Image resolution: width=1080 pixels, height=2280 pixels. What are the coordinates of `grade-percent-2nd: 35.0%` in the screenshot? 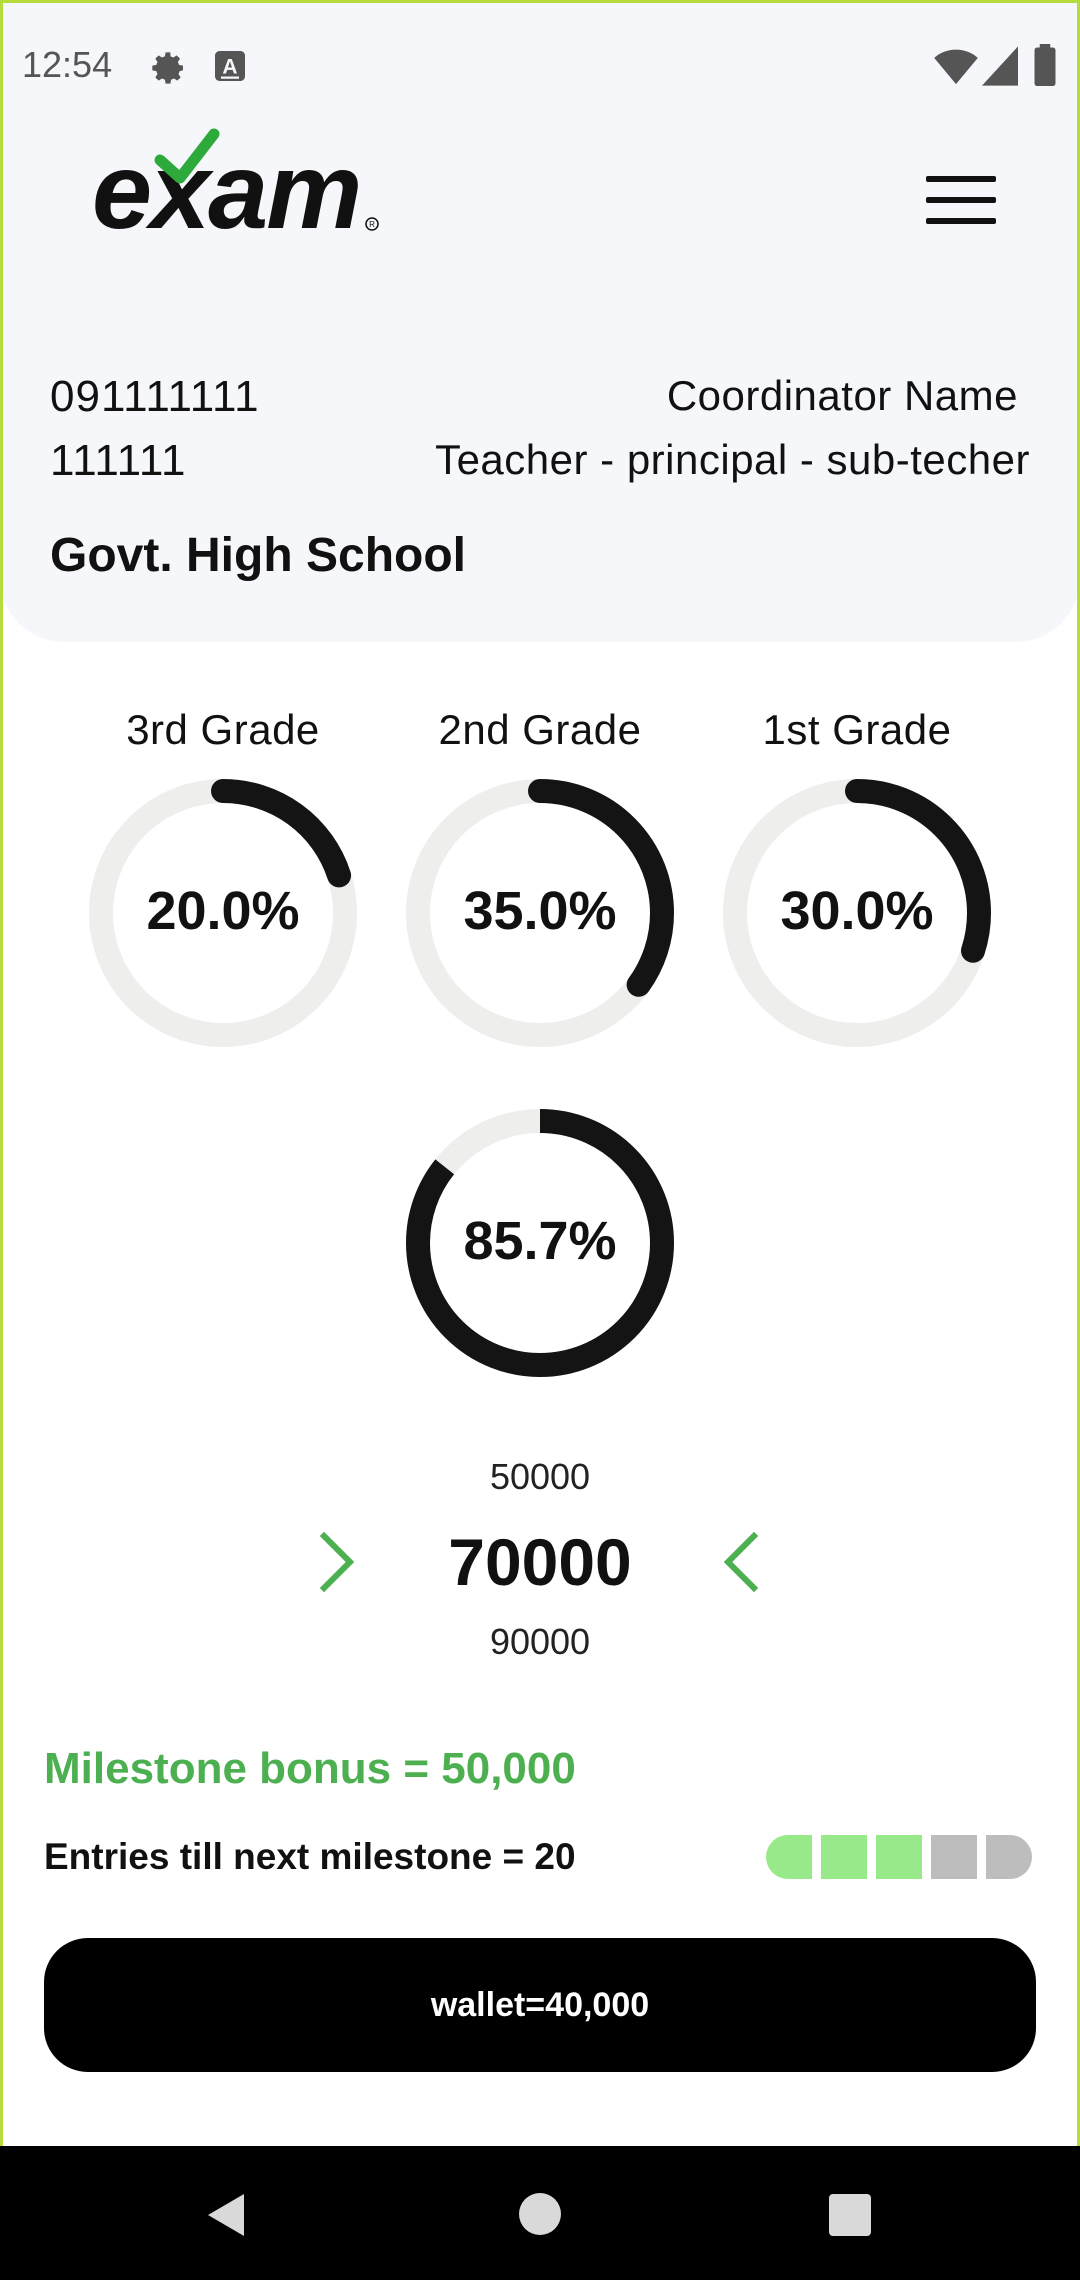 It's located at (540, 911).